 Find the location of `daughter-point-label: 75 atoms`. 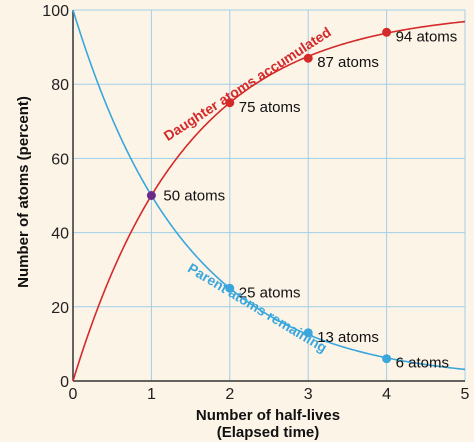

daughter-point-label: 75 atoms is located at coordinates (270, 107).